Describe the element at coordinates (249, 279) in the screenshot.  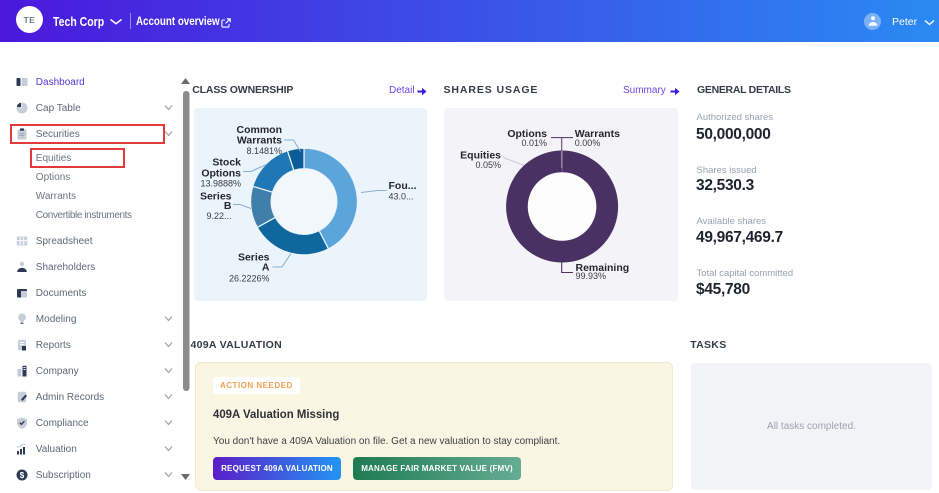
I see `svg-text: 26.2226%` at that location.